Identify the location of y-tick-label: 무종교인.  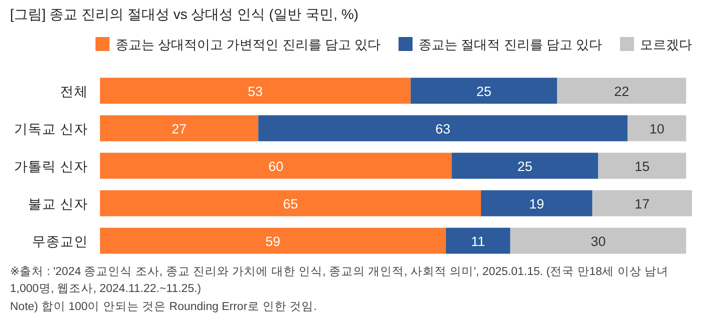
(60, 241).